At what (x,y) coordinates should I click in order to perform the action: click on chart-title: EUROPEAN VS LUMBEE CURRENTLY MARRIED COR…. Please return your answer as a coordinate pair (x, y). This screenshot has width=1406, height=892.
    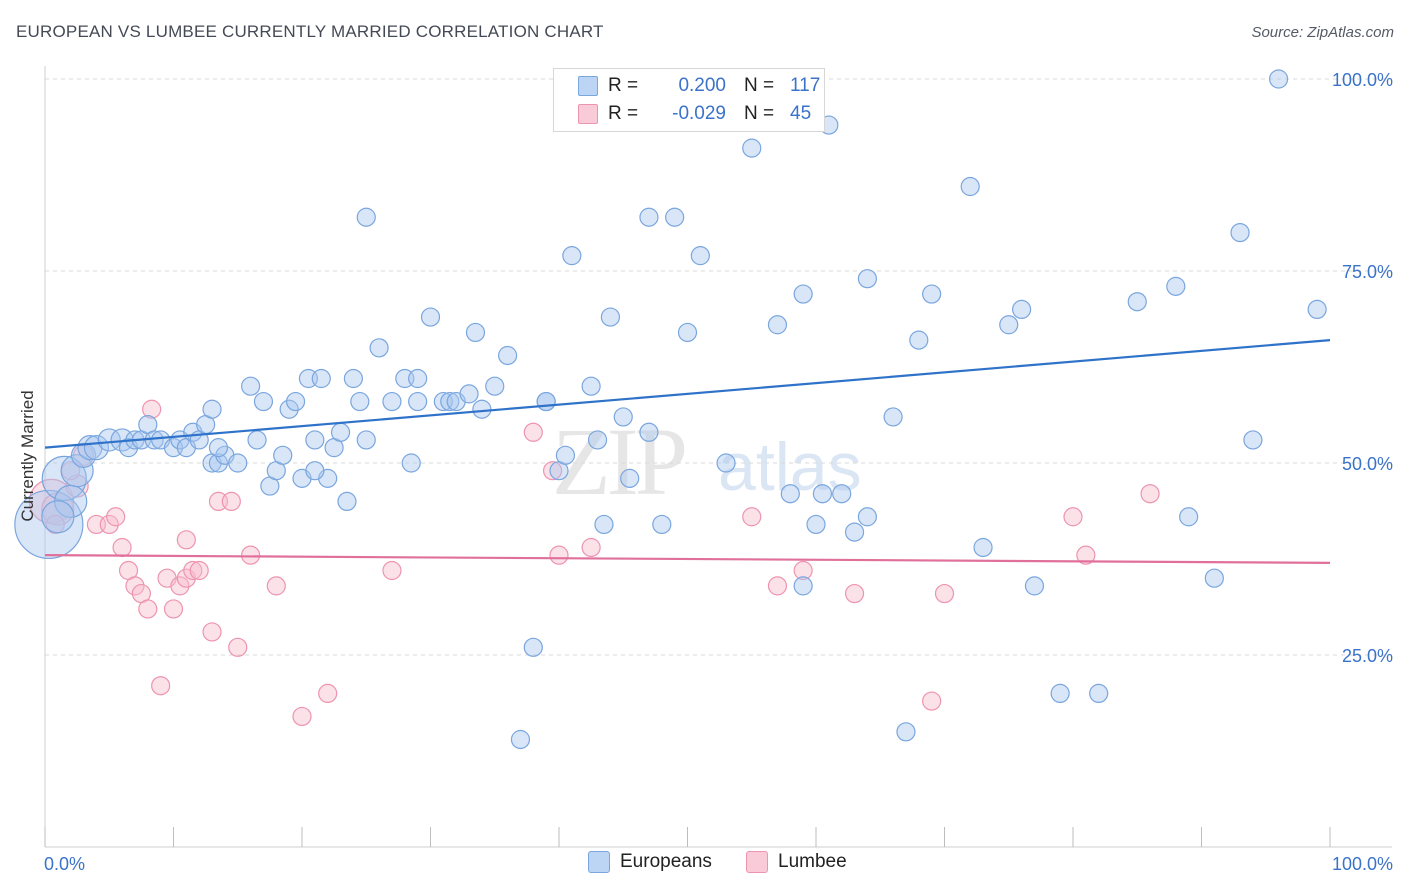
    Looking at the image, I should click on (310, 31).